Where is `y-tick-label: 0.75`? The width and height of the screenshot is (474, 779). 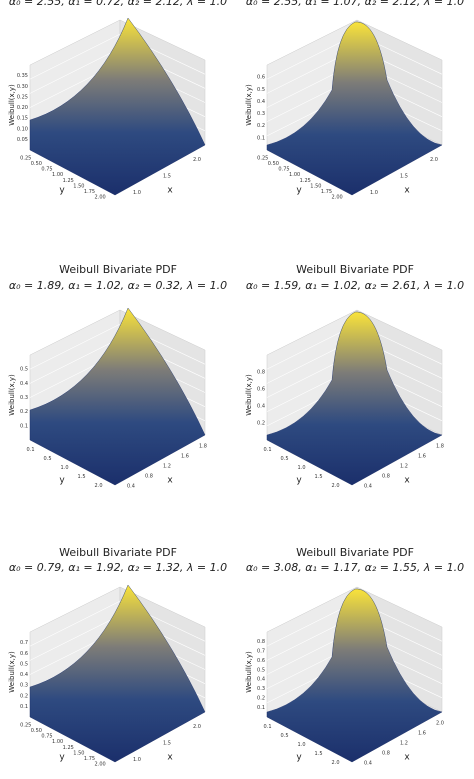 y-tick-label: 0.75 is located at coordinates (46, 737).